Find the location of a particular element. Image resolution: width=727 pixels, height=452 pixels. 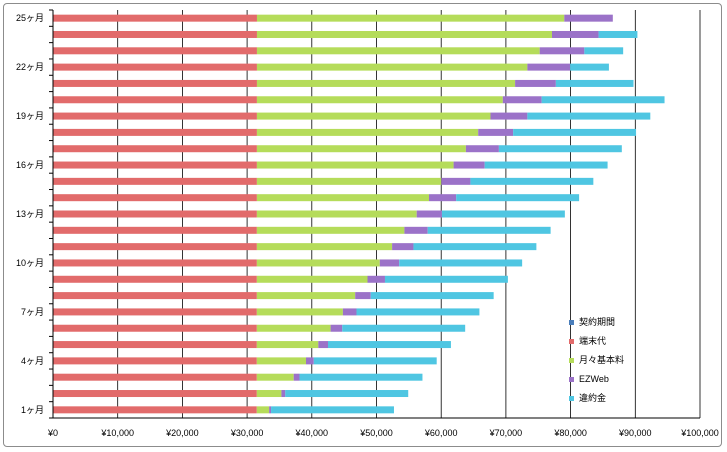

x-tick-label: ¥10,000 is located at coordinates (117, 433).